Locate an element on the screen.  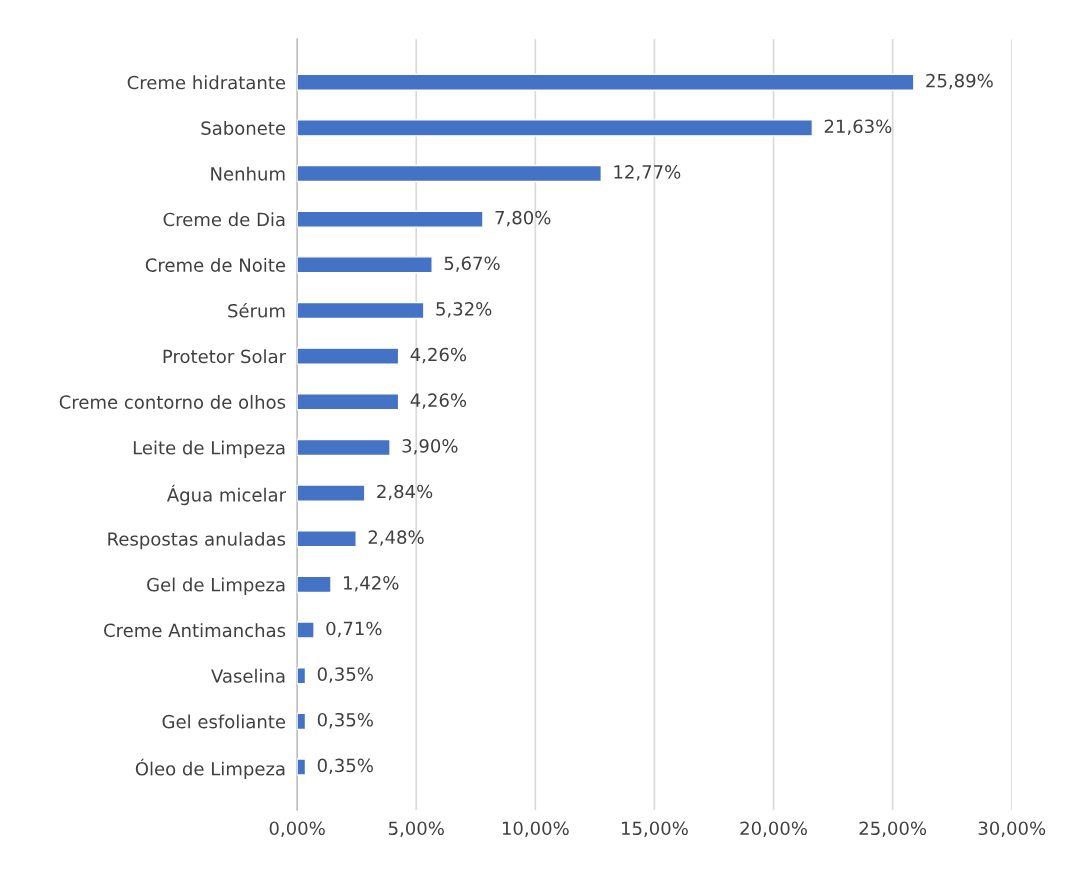
y-tick-label: Creme Antimanchas is located at coordinates (195, 630).